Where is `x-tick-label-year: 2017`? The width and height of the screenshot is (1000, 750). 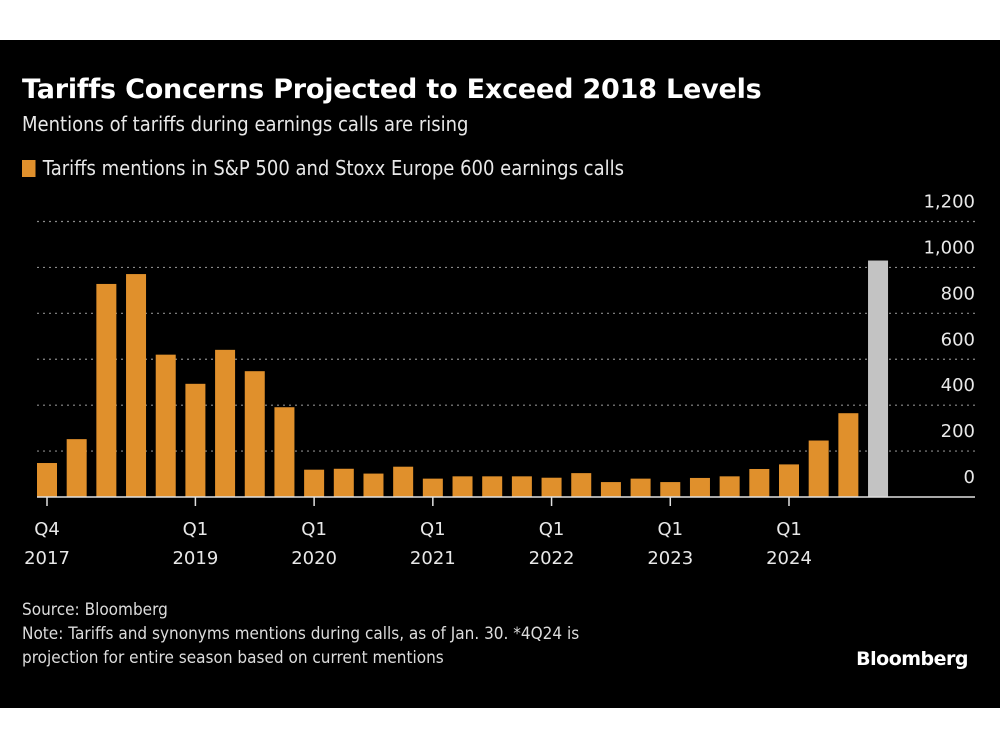 x-tick-label-year: 2017 is located at coordinates (47, 558).